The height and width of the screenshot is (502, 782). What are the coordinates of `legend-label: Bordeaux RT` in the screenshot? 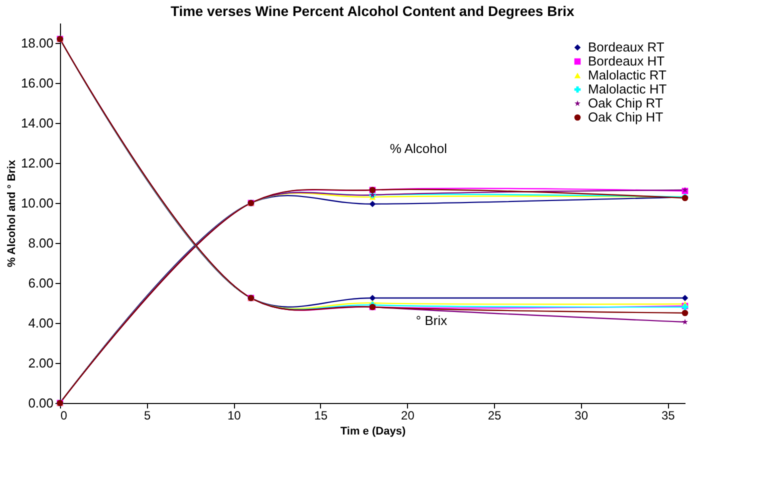 It's located at (626, 47).